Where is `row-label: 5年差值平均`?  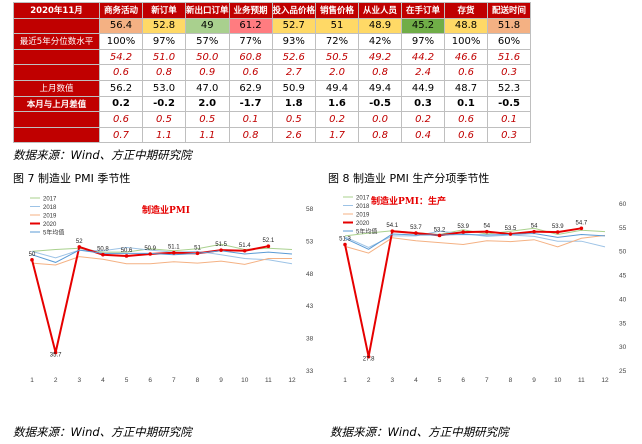 row-label: 5年差值平均 is located at coordinates (56, 119).